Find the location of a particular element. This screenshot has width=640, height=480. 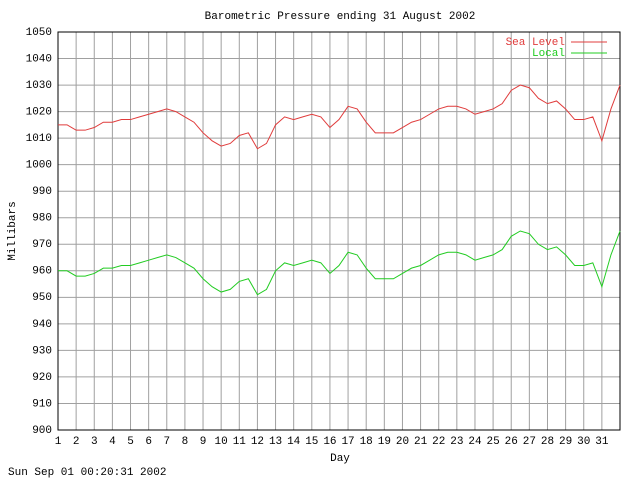

x-tick-label: 20 is located at coordinates (402, 442).